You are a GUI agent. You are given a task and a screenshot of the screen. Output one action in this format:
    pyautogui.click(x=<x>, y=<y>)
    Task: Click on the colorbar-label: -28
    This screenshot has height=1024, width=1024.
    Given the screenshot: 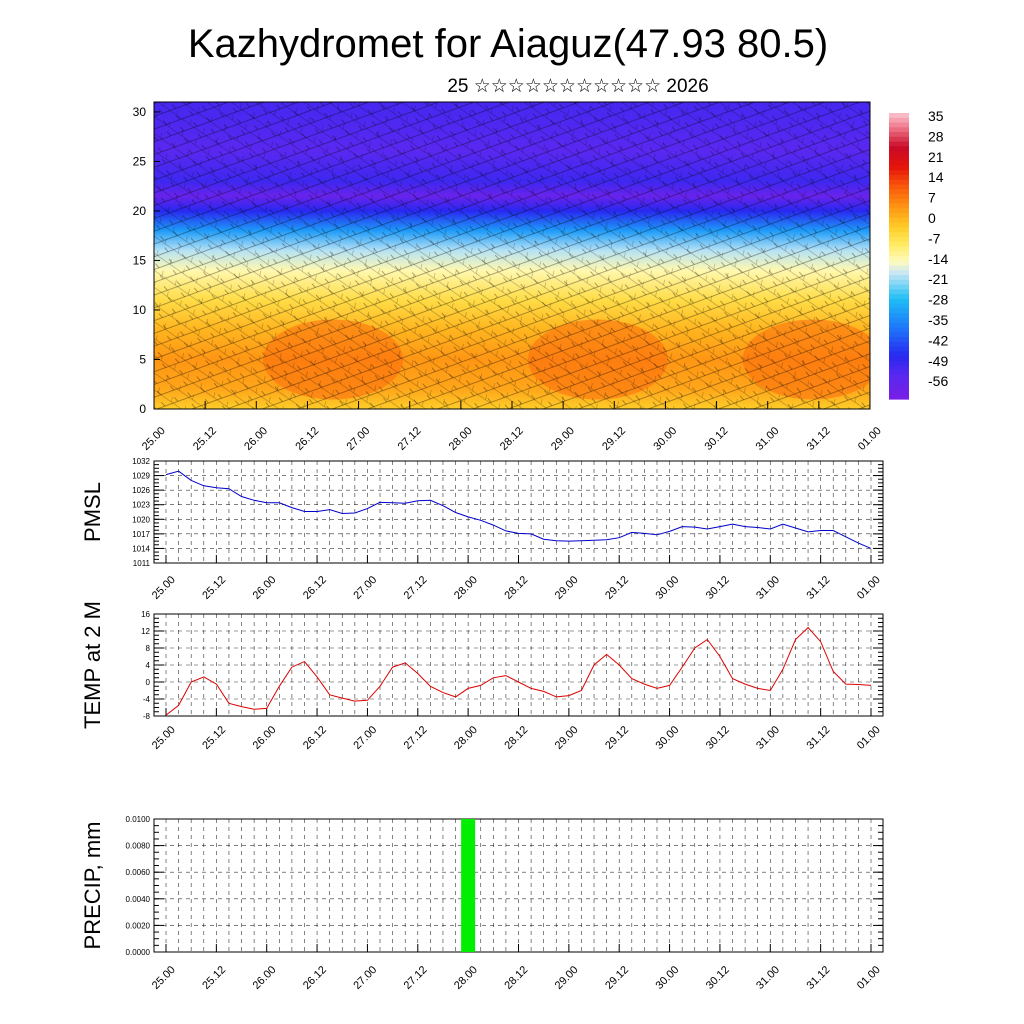 What is the action you would take?
    pyautogui.click(x=938, y=300)
    